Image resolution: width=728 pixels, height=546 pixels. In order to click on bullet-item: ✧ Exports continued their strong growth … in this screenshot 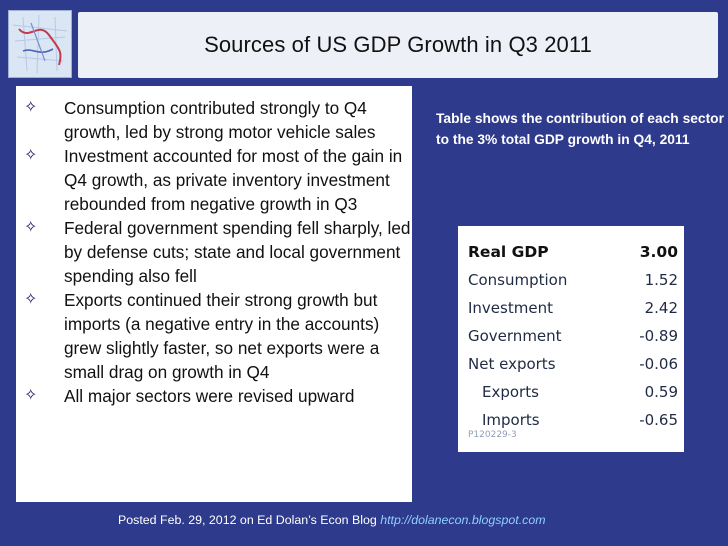, I will do `click(218, 336)`.